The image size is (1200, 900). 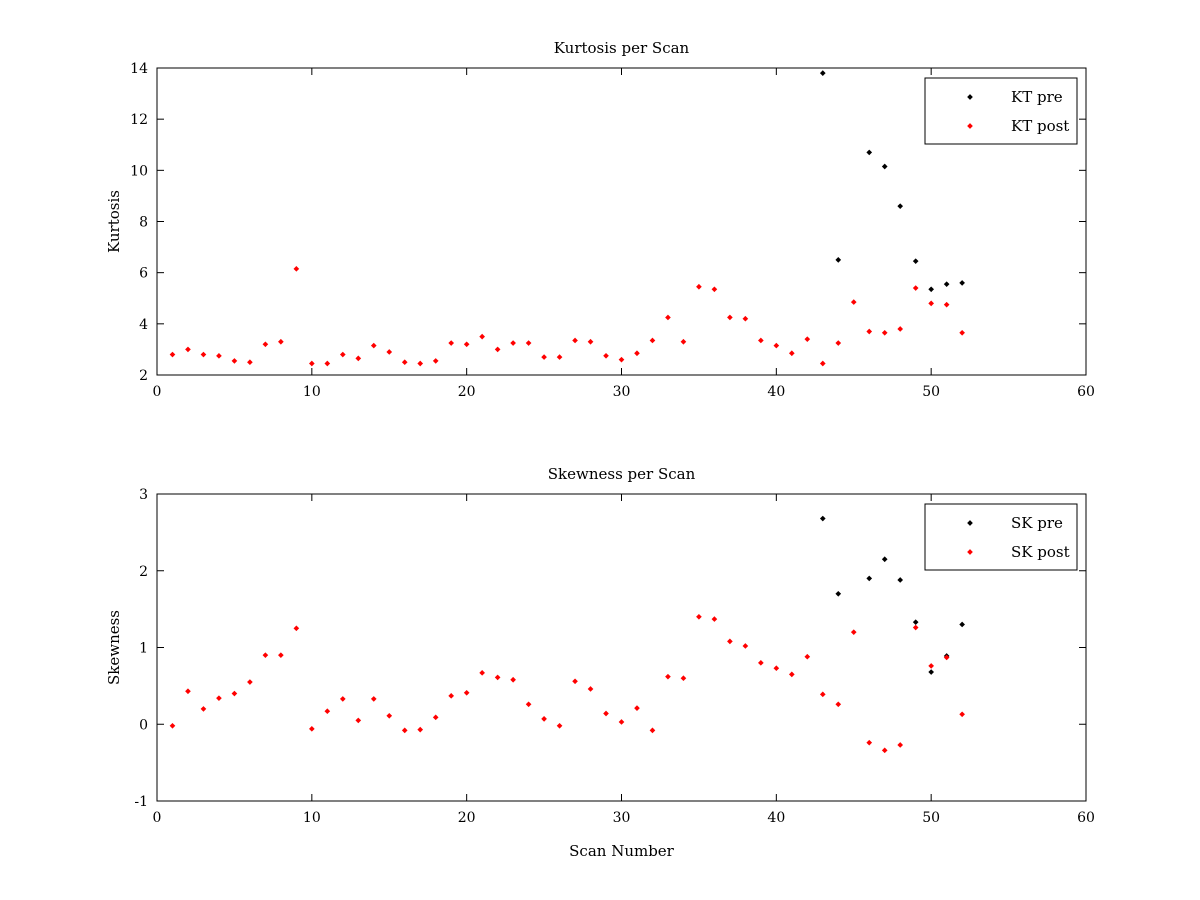 What do you see at coordinates (139, 171) in the screenshot?
I see `kurtosis-y-tick-label: 10` at bounding box center [139, 171].